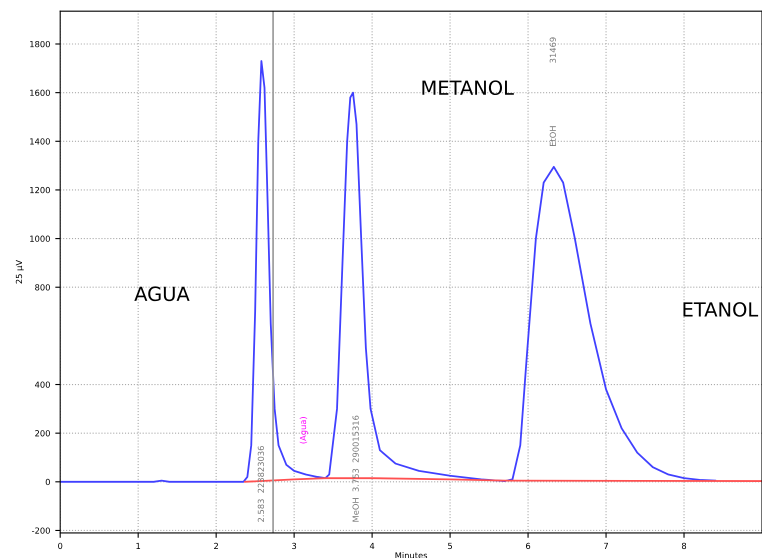 The width and height of the screenshot is (762, 558). I want to click on y-tick-label: 1400, so click(40, 141).